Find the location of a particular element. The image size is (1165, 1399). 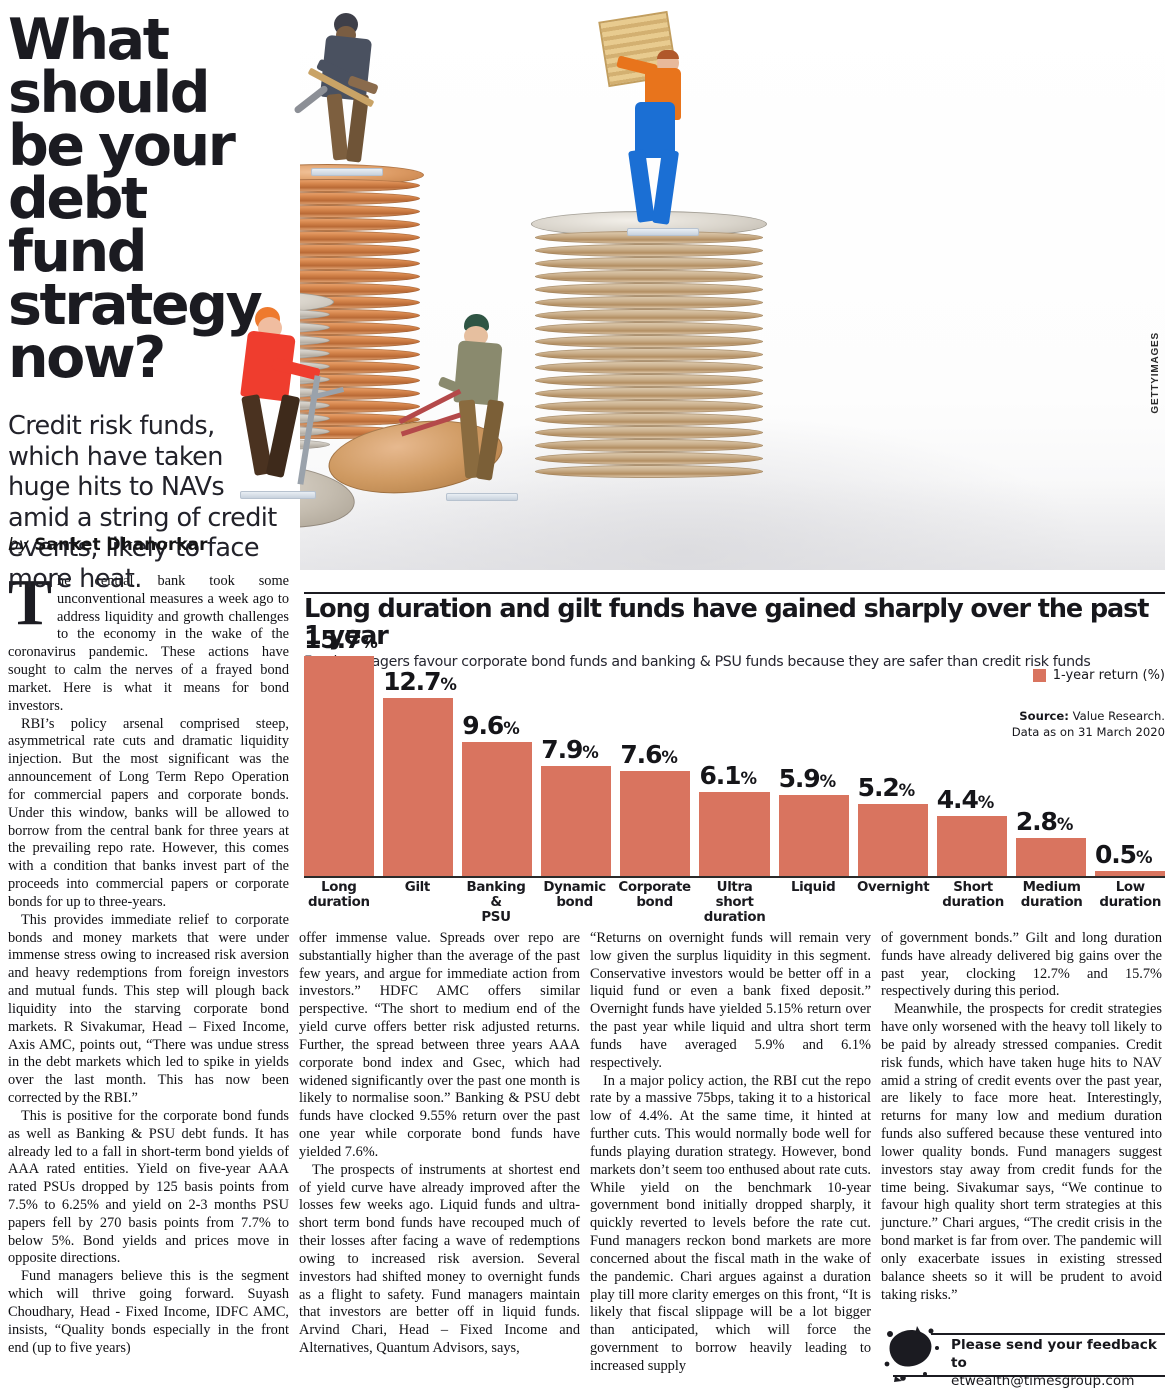

x-axis-label: Gilt is located at coordinates (417, 887).